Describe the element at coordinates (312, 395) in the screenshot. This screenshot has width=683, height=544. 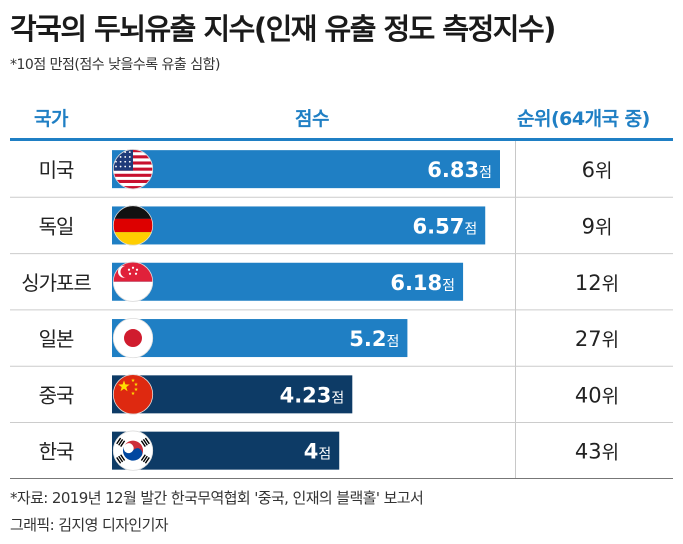
I see `value-label: 4.23점` at that location.